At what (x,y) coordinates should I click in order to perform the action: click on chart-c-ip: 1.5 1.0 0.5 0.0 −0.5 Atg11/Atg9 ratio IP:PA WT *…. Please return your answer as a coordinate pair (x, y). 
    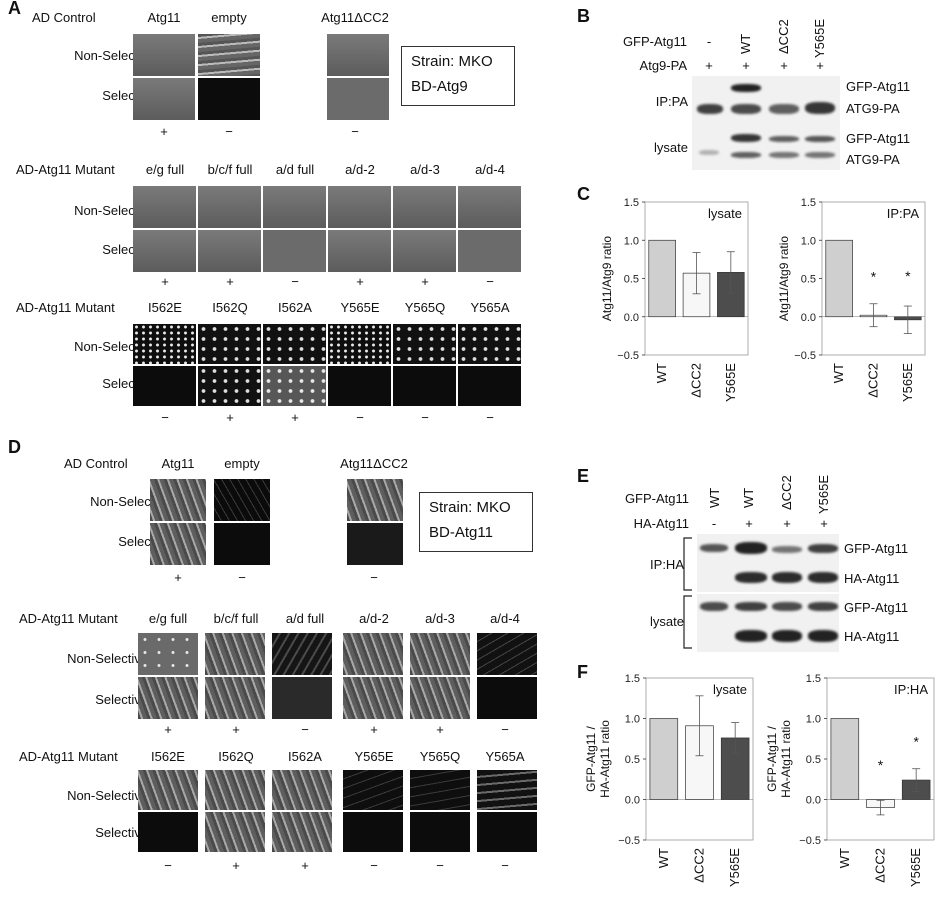
    Looking at the image, I should click on (851, 299).